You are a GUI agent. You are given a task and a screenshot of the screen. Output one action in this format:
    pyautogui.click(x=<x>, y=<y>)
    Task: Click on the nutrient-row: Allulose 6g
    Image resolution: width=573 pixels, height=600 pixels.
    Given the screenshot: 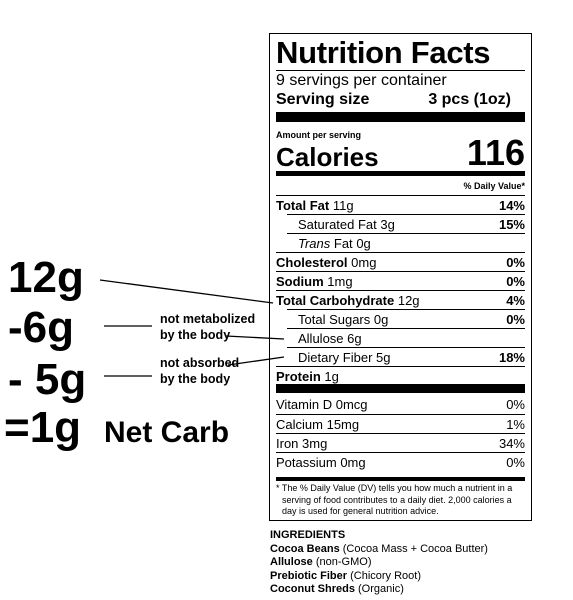 What is the action you would take?
    pyautogui.click(x=406, y=337)
    